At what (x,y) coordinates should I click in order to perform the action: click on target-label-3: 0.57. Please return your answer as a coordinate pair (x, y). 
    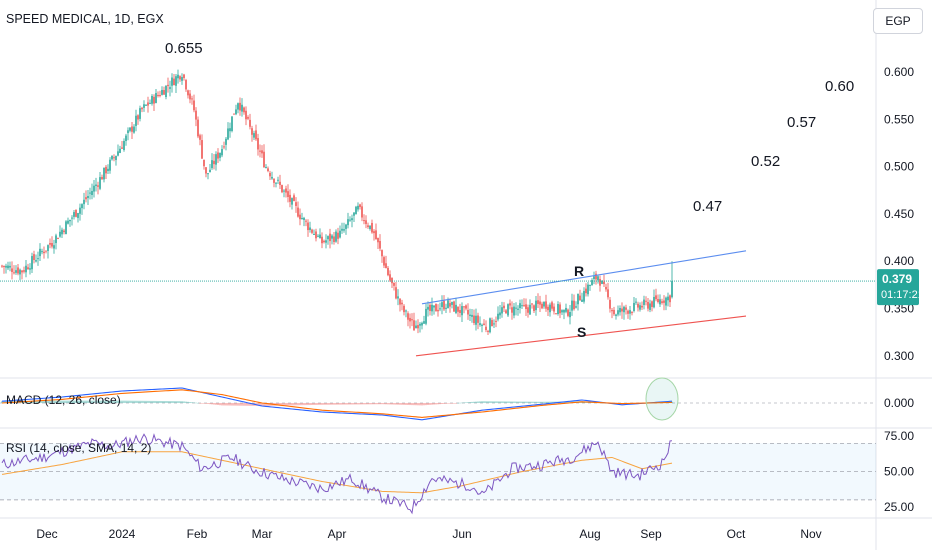
    Looking at the image, I should click on (801, 122).